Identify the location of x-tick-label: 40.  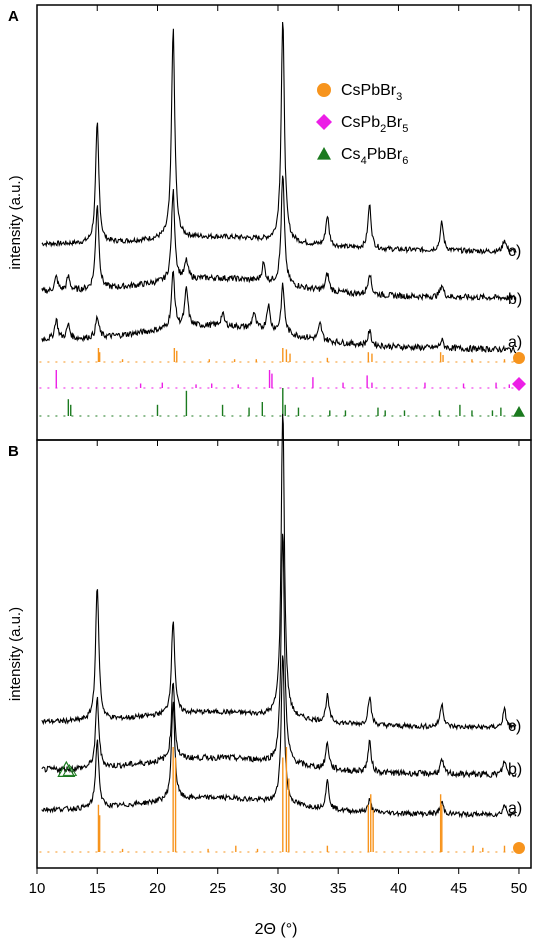
(398, 888).